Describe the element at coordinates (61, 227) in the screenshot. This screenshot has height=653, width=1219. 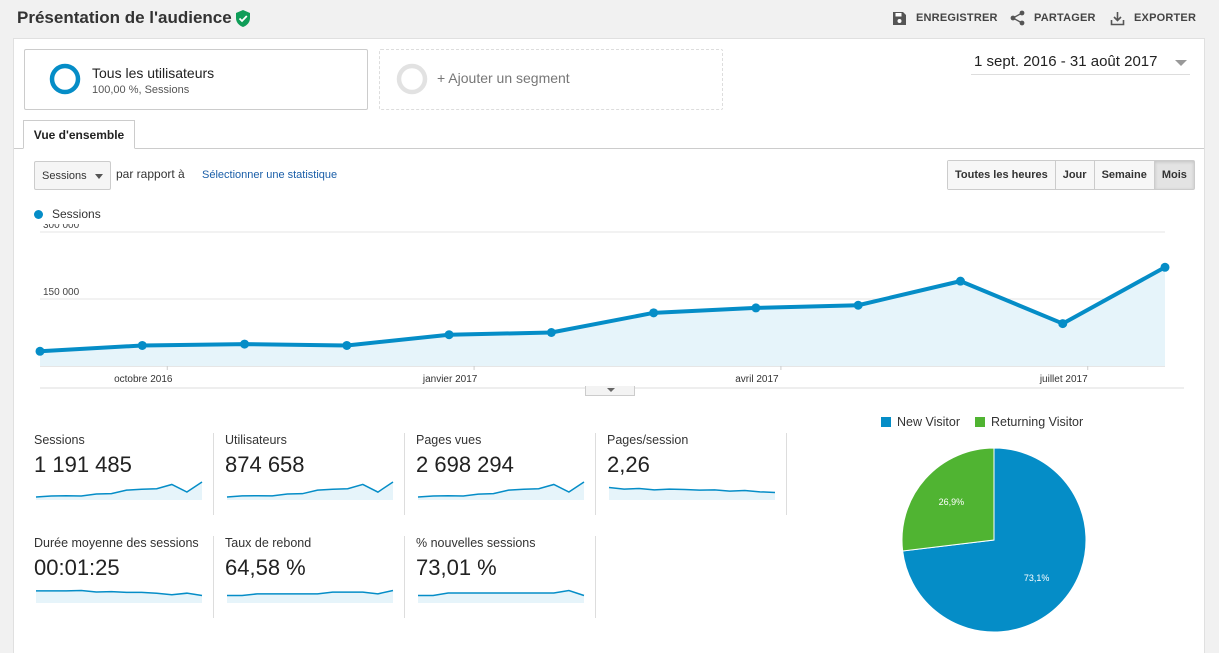
I see `y-tick-label: 300 000` at that location.